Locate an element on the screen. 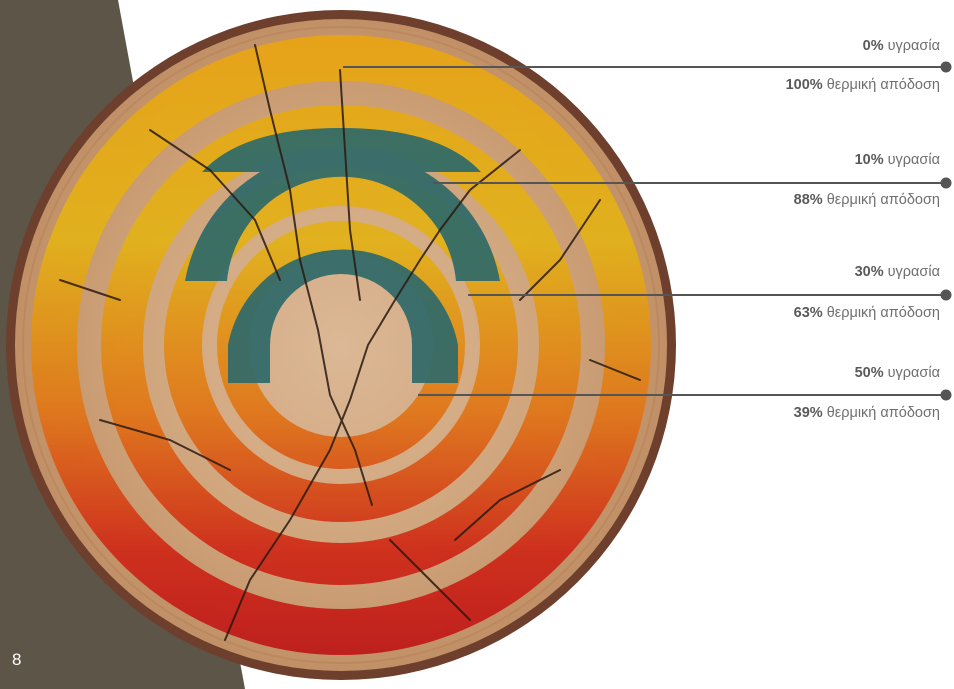 This screenshot has height=689, width=954. callout-efficiency-63: 63% θερμική απόδοση is located at coordinates (867, 313).